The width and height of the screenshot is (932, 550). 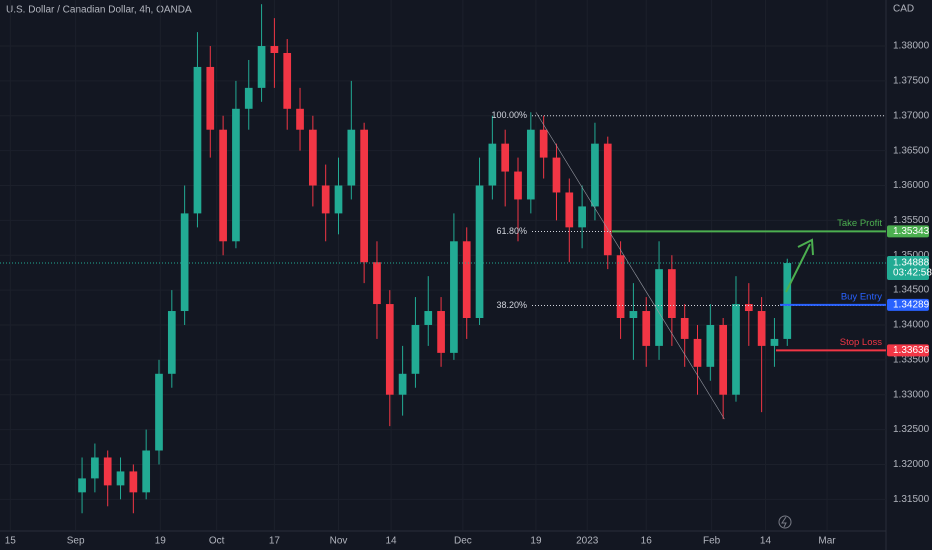 What do you see at coordinates (911, 304) in the screenshot?
I see `trade-level-value: 1.34289` at bounding box center [911, 304].